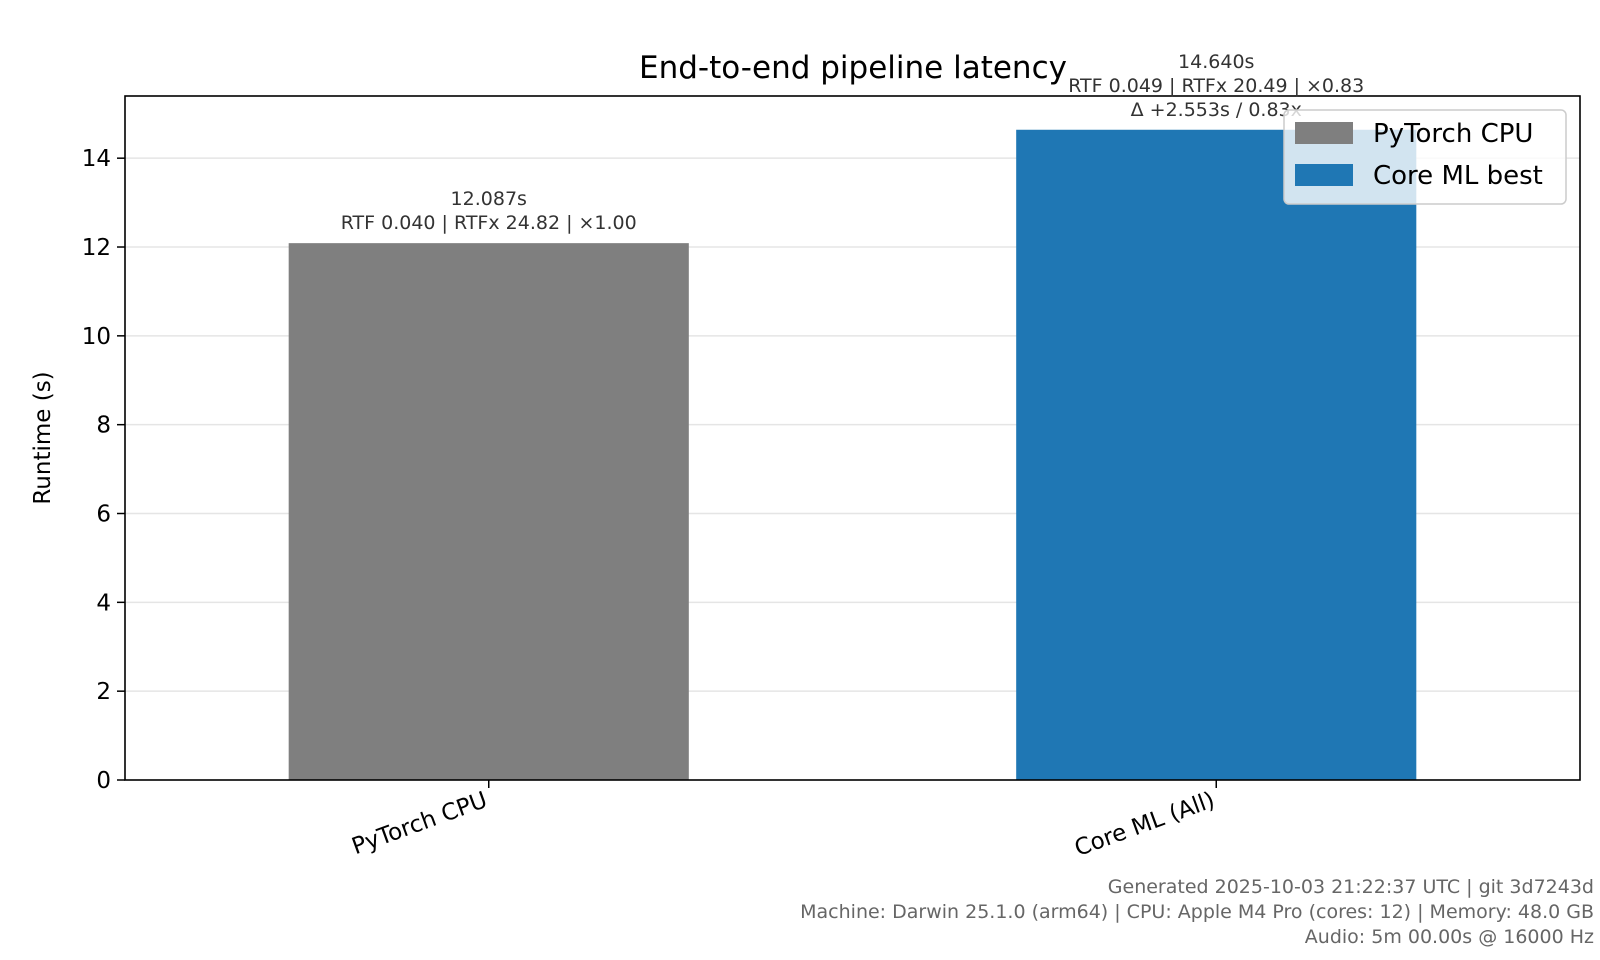  I want to click on x-tick-label: Core ML (All), so click(1144, 824).